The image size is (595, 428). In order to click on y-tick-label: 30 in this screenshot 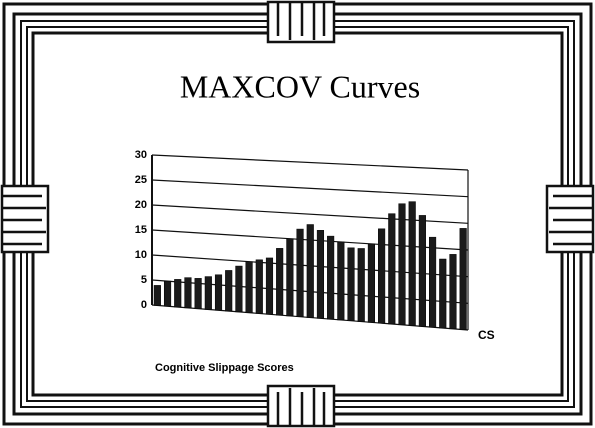, I will do `click(141, 155)`.